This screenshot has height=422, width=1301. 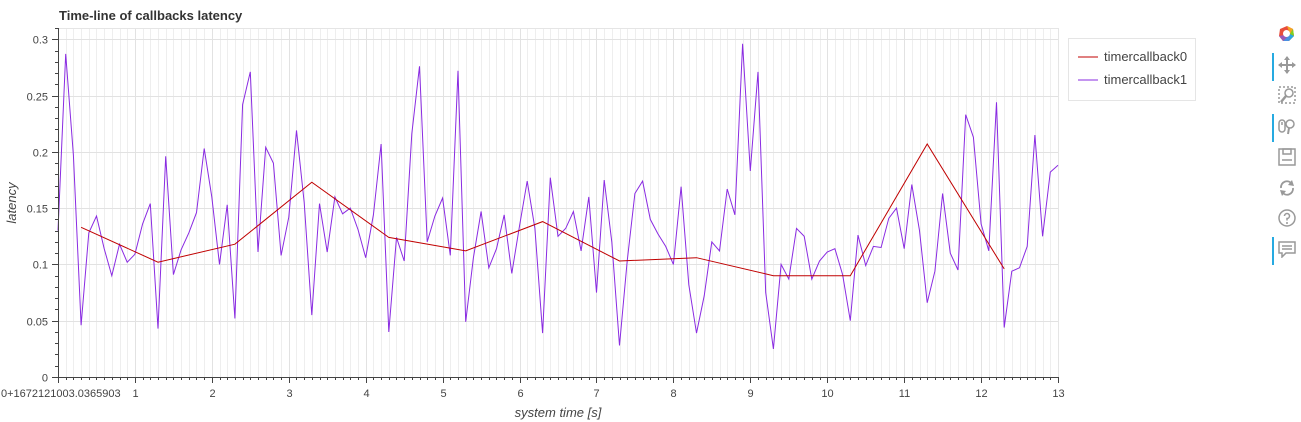 What do you see at coordinates (151, 15) in the screenshot?
I see `chart-title: Time-line of callbacks latency` at bounding box center [151, 15].